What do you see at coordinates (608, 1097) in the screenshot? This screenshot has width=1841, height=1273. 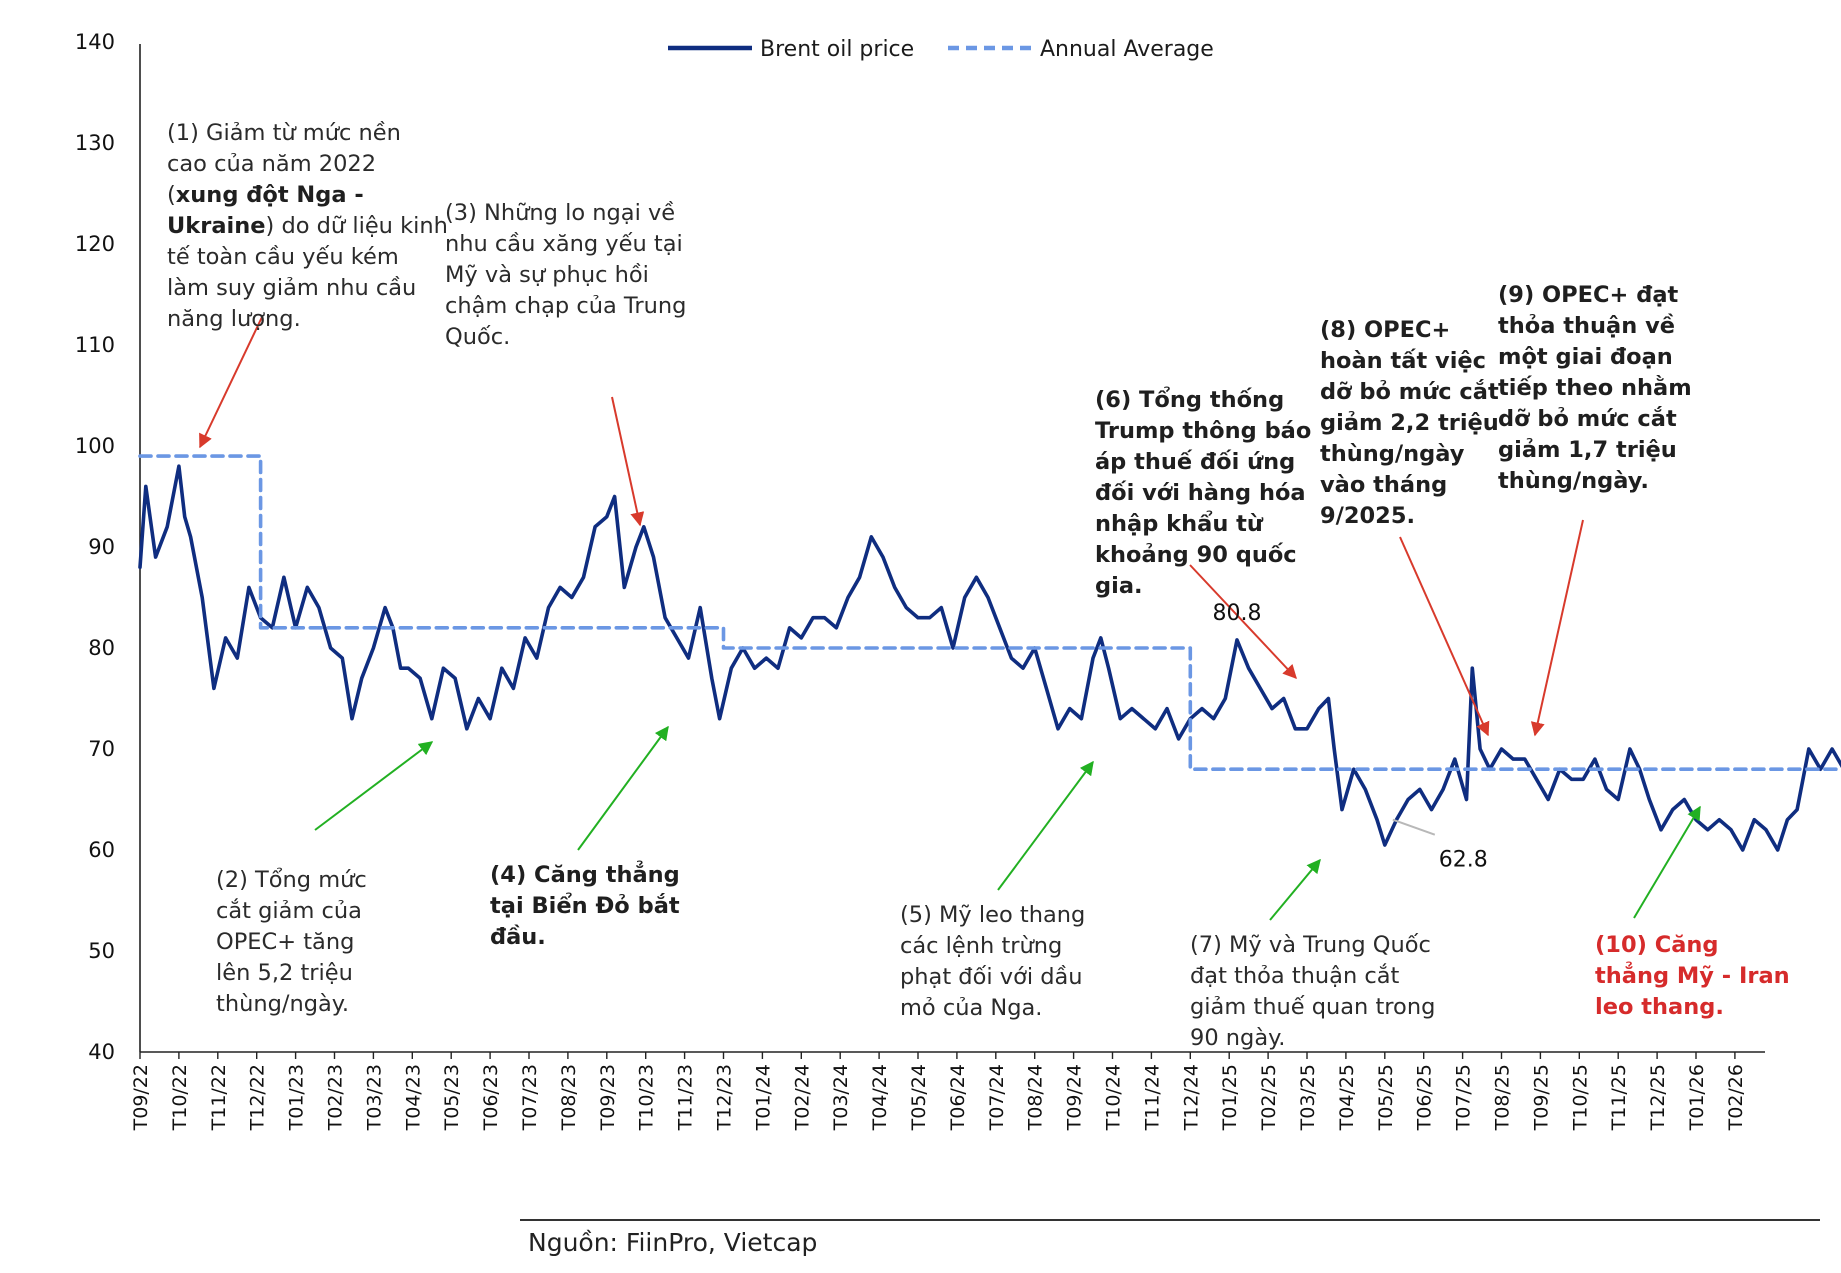 I see `x-tick-label: T09/23` at bounding box center [608, 1097].